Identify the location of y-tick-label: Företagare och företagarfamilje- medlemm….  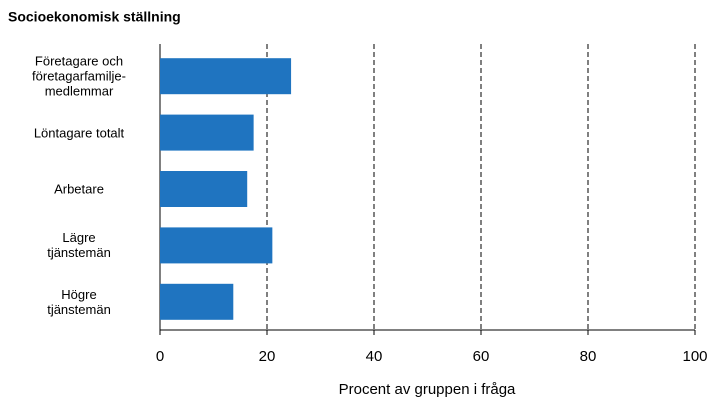
(79, 76).